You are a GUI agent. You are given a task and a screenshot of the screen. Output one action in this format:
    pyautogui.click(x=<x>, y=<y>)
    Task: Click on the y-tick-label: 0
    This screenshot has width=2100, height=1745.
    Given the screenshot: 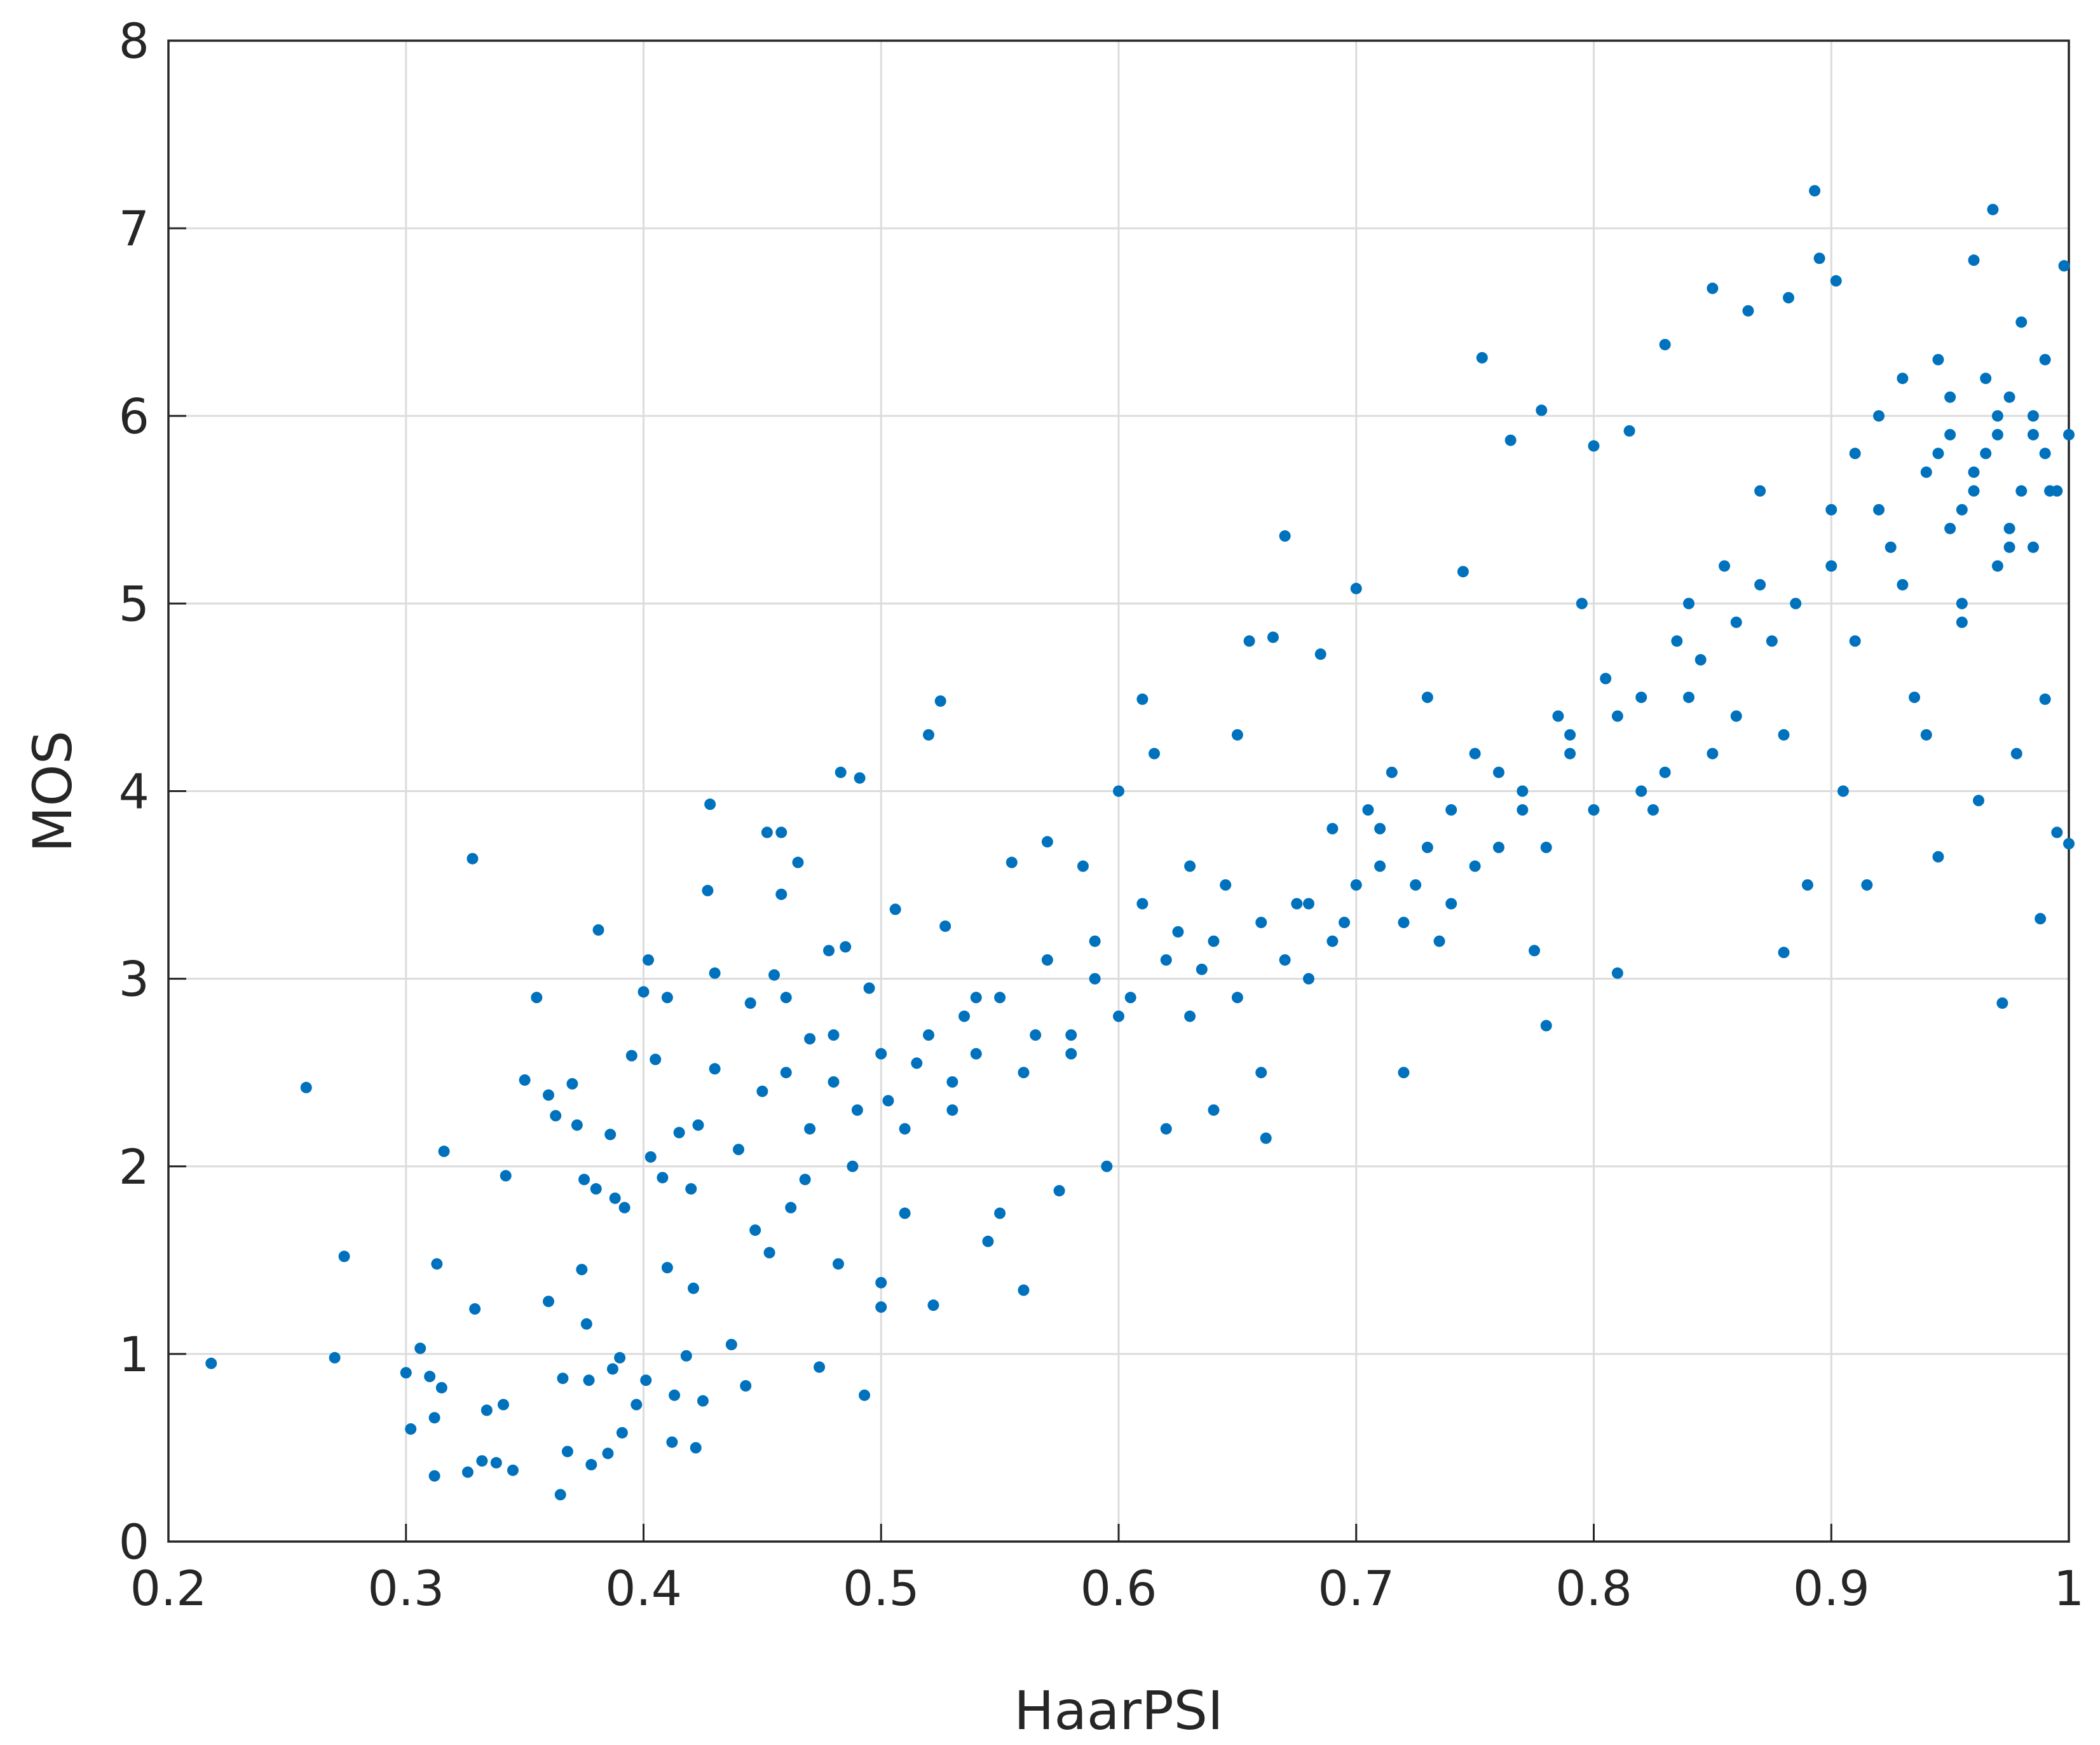 What is the action you would take?
    pyautogui.click(x=134, y=1542)
    